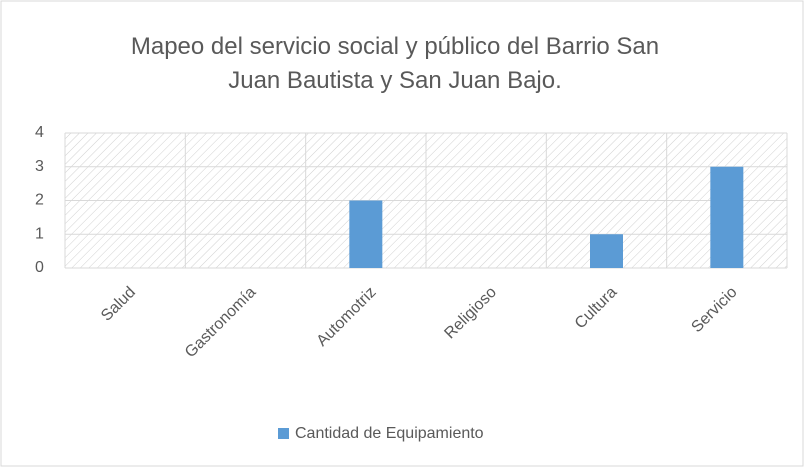  I want to click on y-tick-label: 3, so click(39, 166).